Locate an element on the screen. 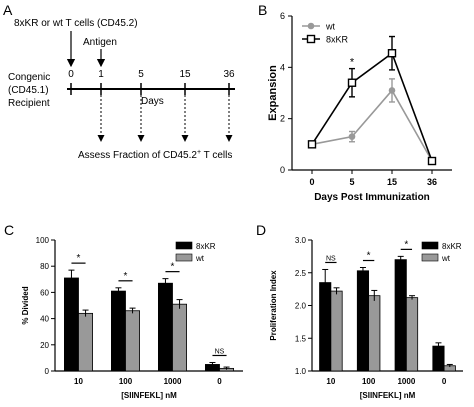  y-axis-title: Proliferation Index is located at coordinates (273, 305).